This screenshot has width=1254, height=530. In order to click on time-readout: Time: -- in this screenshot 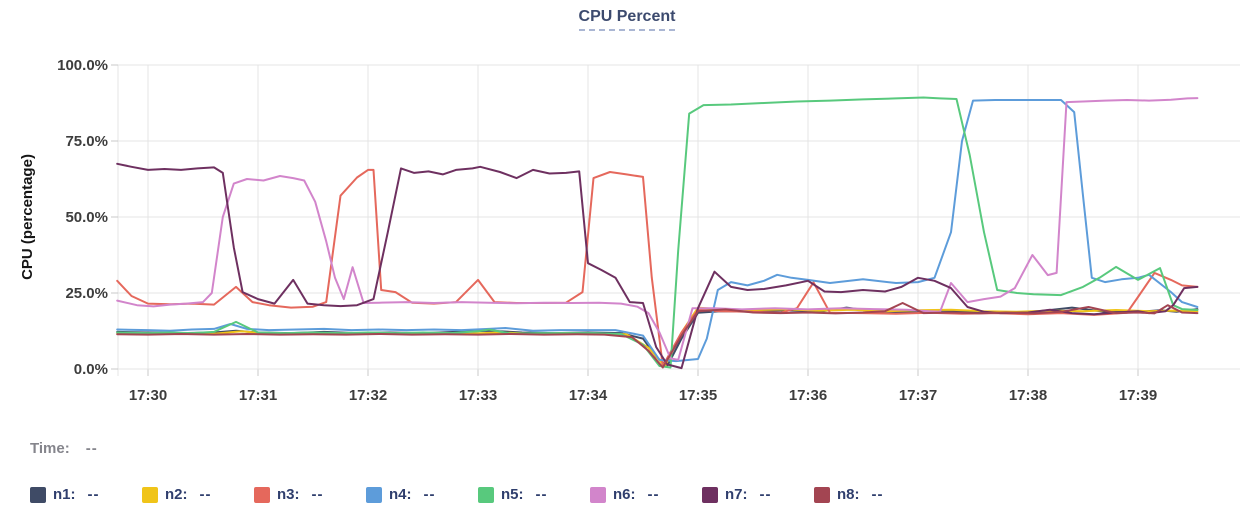, I will do `click(64, 448)`.